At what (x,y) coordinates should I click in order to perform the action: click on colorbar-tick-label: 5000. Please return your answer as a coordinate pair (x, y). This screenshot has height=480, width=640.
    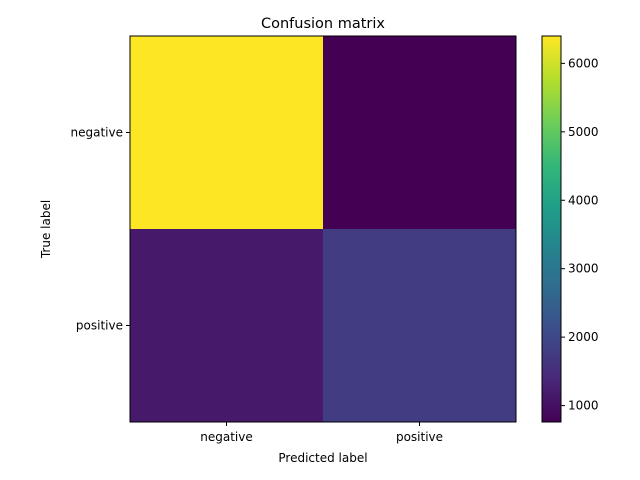
    Looking at the image, I should click on (583, 132).